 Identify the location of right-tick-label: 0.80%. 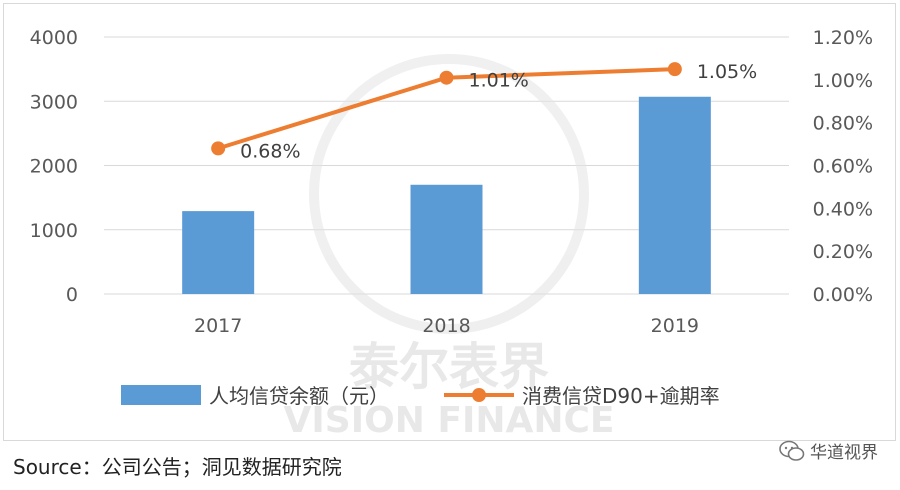
(843, 124).